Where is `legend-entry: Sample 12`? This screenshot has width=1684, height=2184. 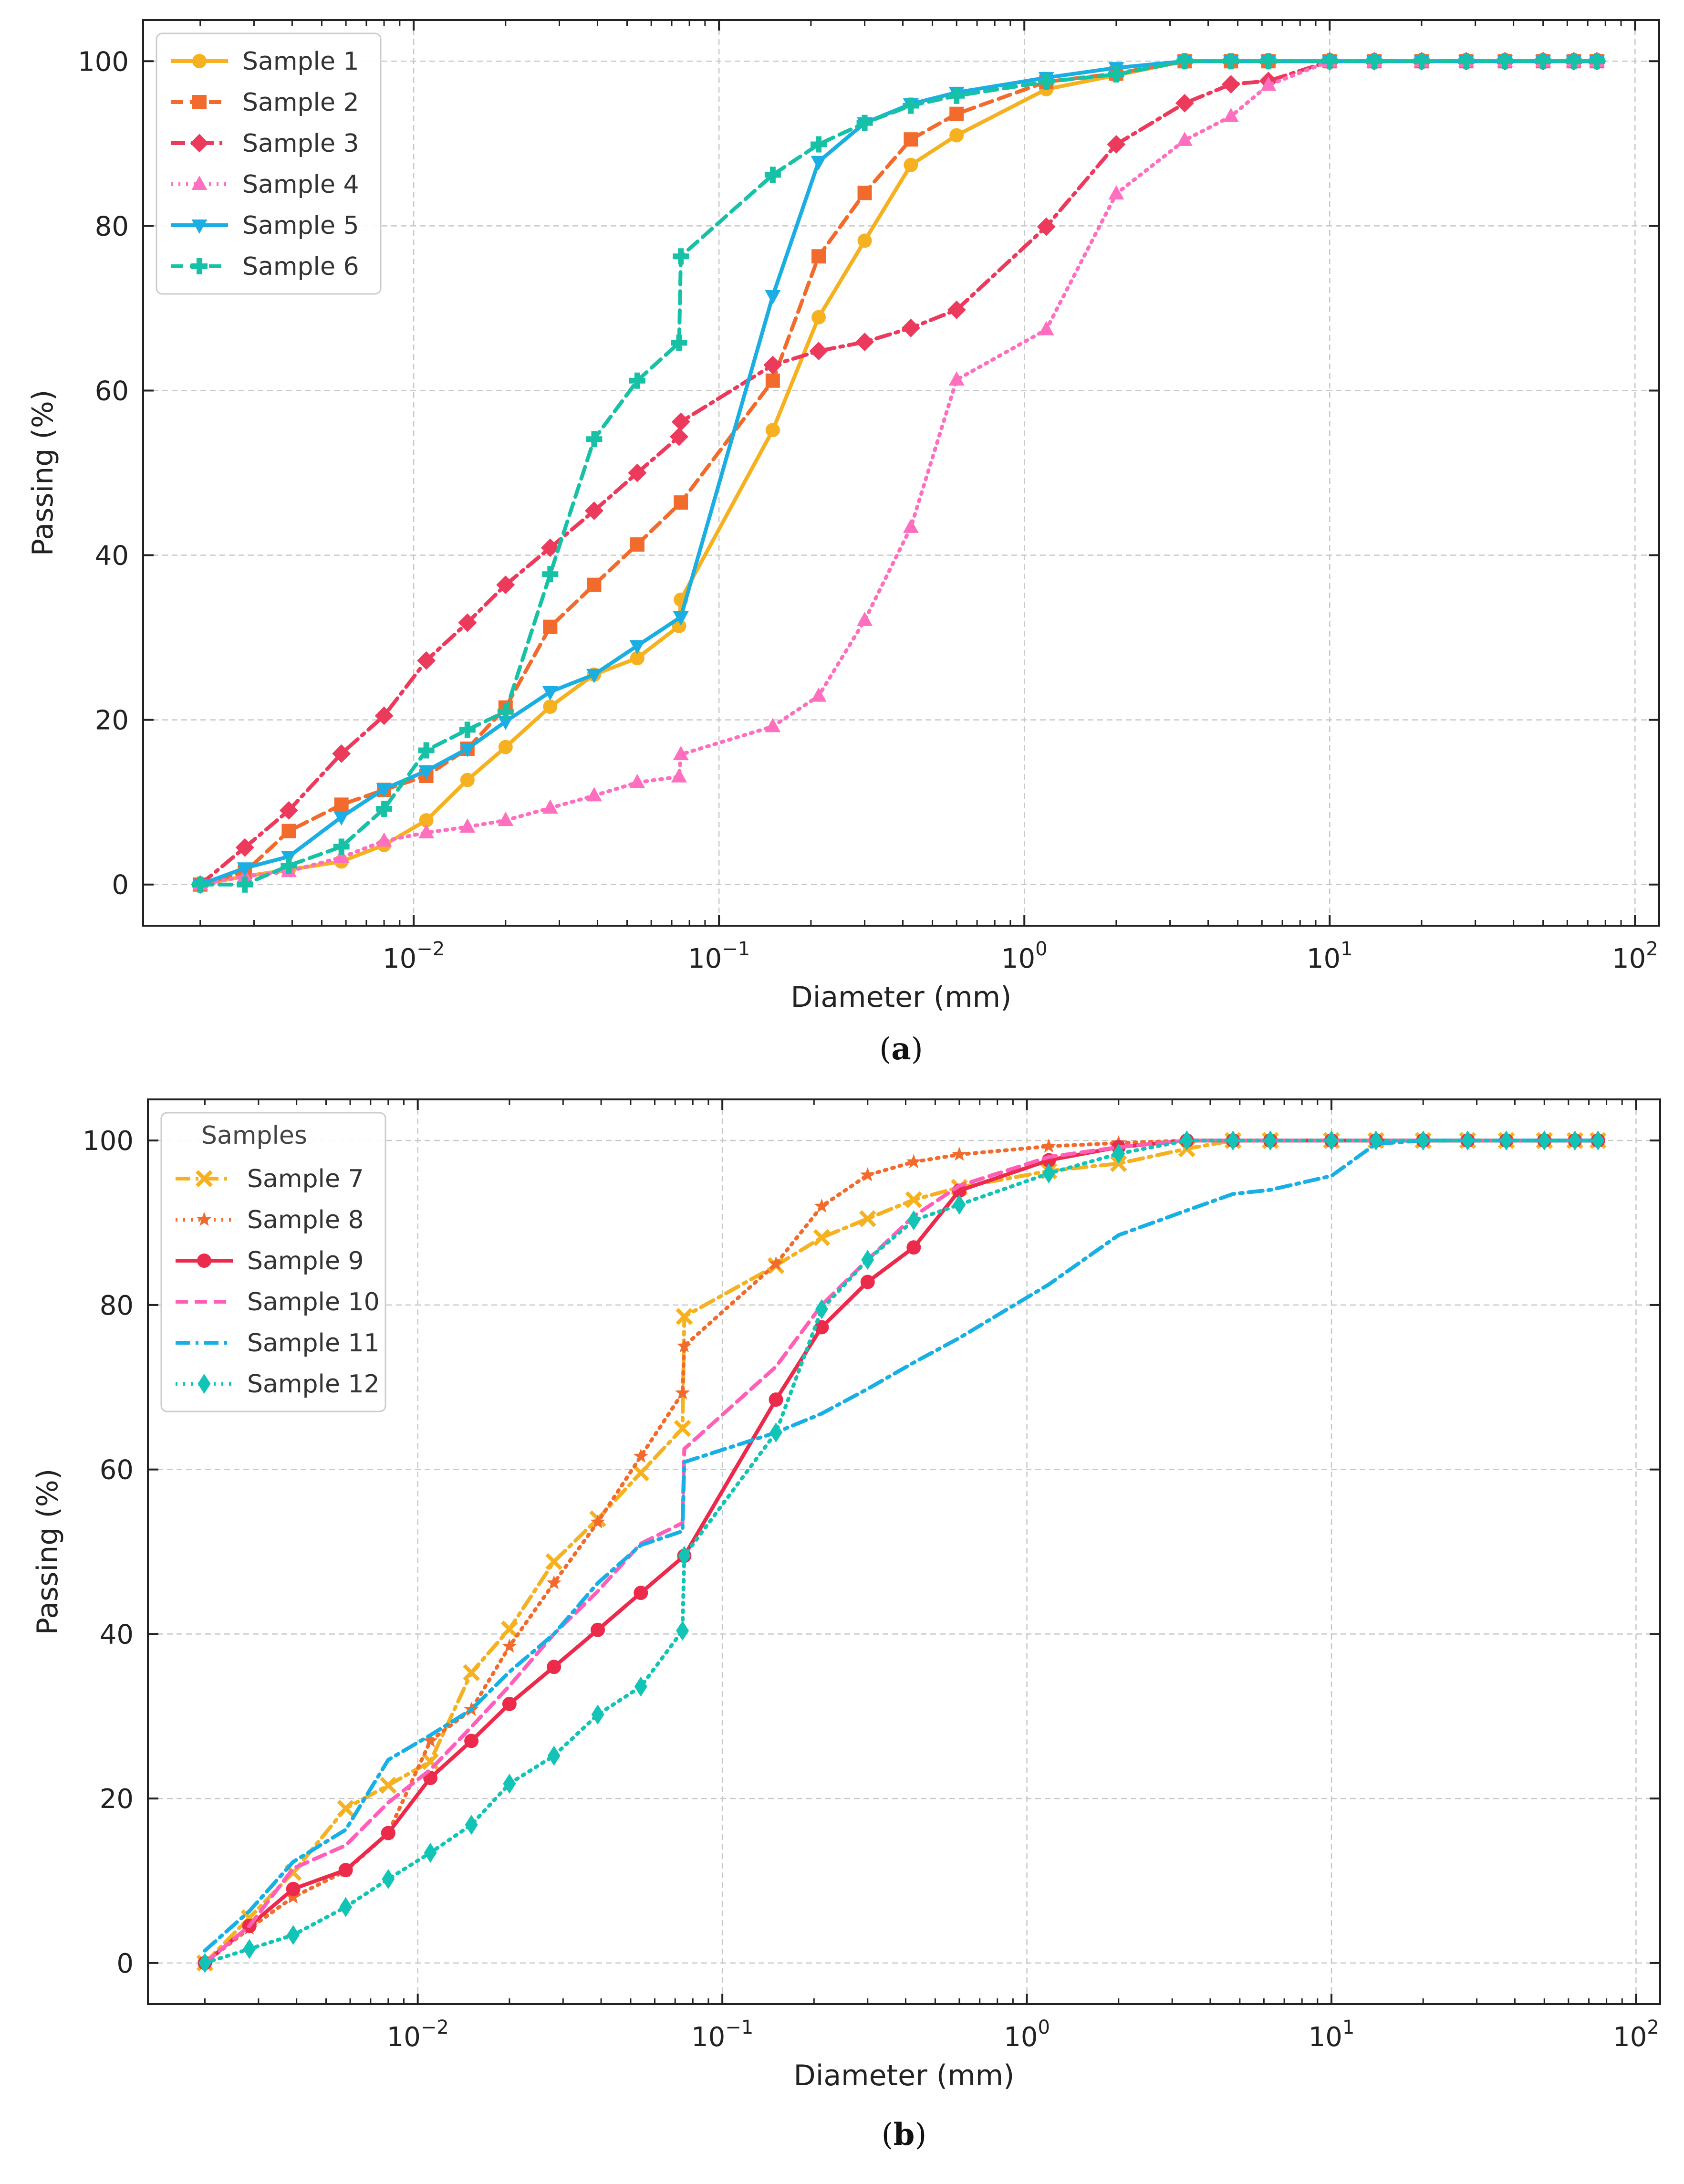 legend-entry: Sample 12 is located at coordinates (278, 1385).